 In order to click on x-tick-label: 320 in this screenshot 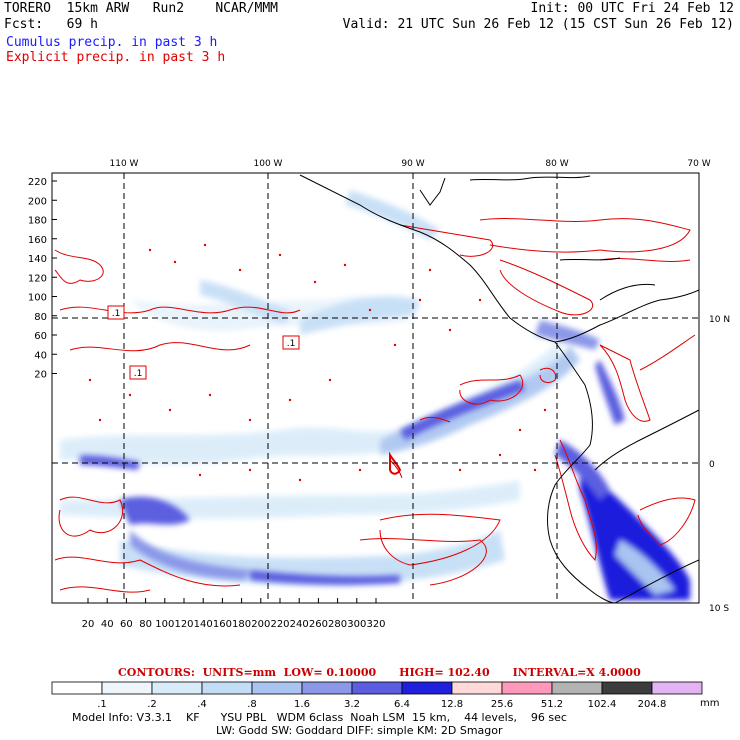, I will do `click(375, 624)`.